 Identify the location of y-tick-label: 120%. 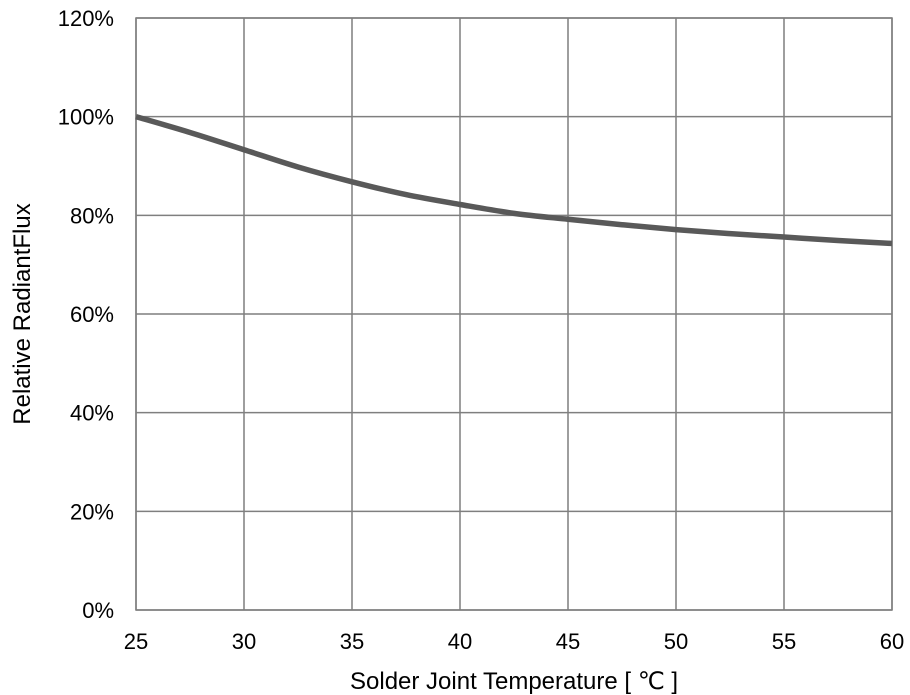
(86, 18).